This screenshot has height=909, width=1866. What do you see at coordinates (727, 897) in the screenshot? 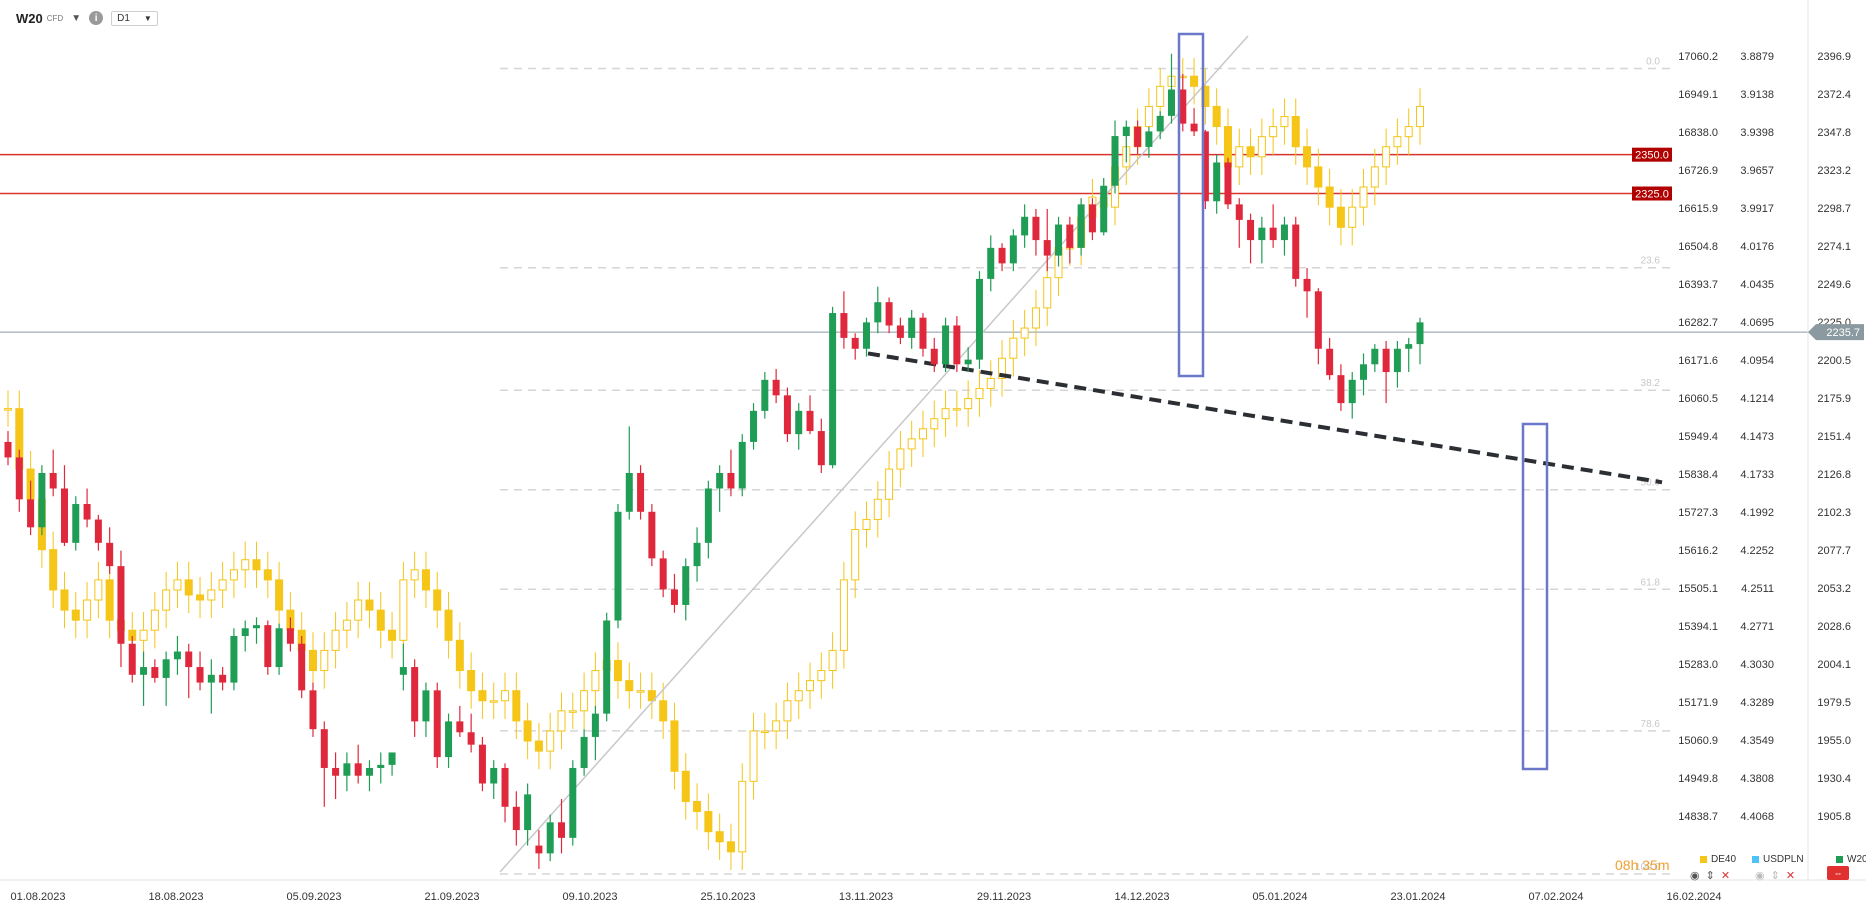
I see `x-tick-label: 25.10.2023` at bounding box center [727, 897].